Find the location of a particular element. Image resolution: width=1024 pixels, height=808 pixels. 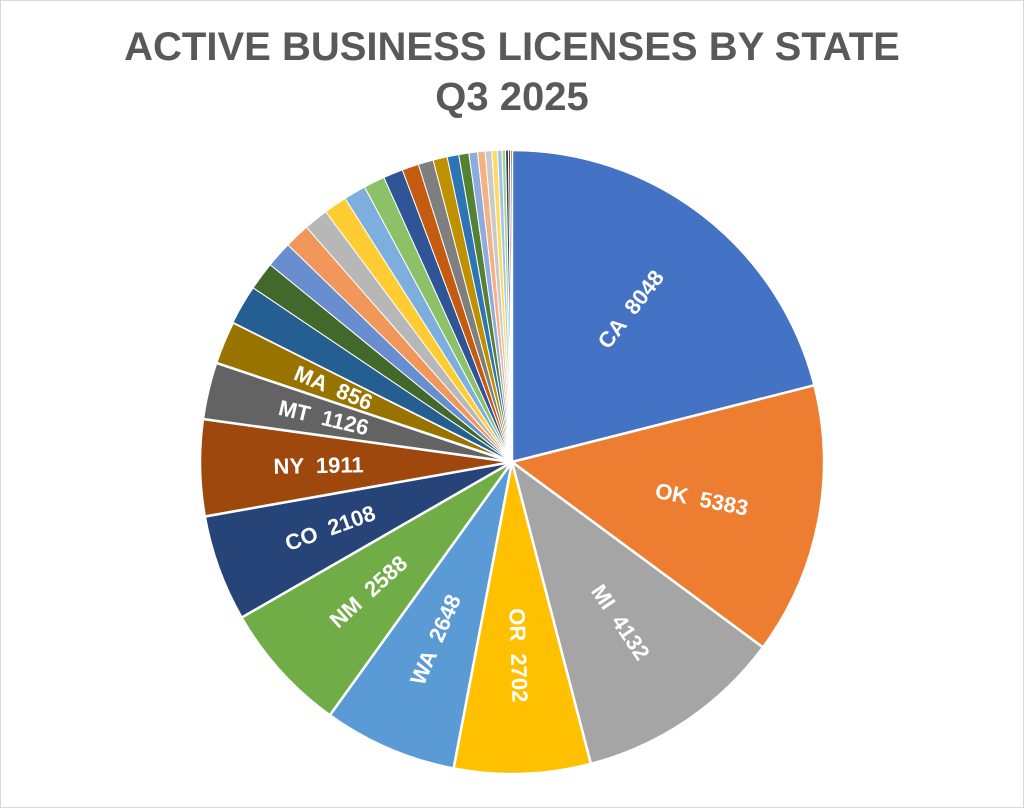

pie-slice-or is located at coordinates (522, 618).